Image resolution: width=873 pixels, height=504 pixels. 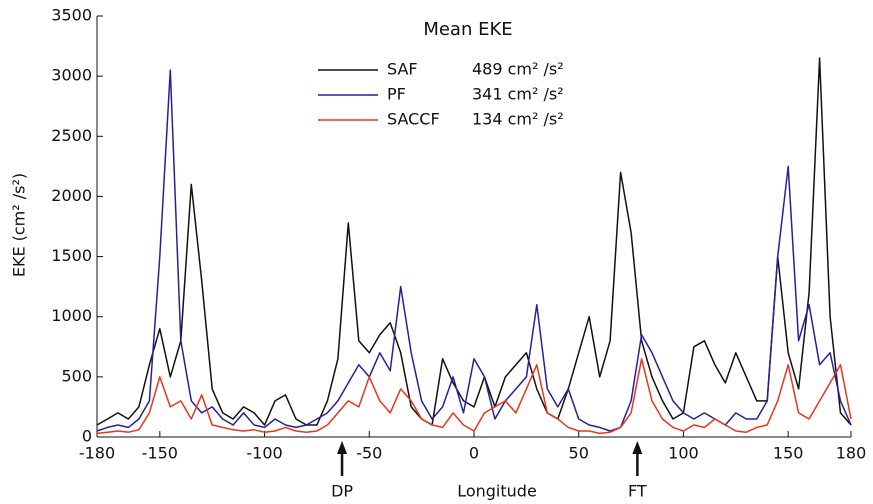 What do you see at coordinates (518, 94) in the screenshot?
I see `legend-mean: 341 cm² /s²` at bounding box center [518, 94].